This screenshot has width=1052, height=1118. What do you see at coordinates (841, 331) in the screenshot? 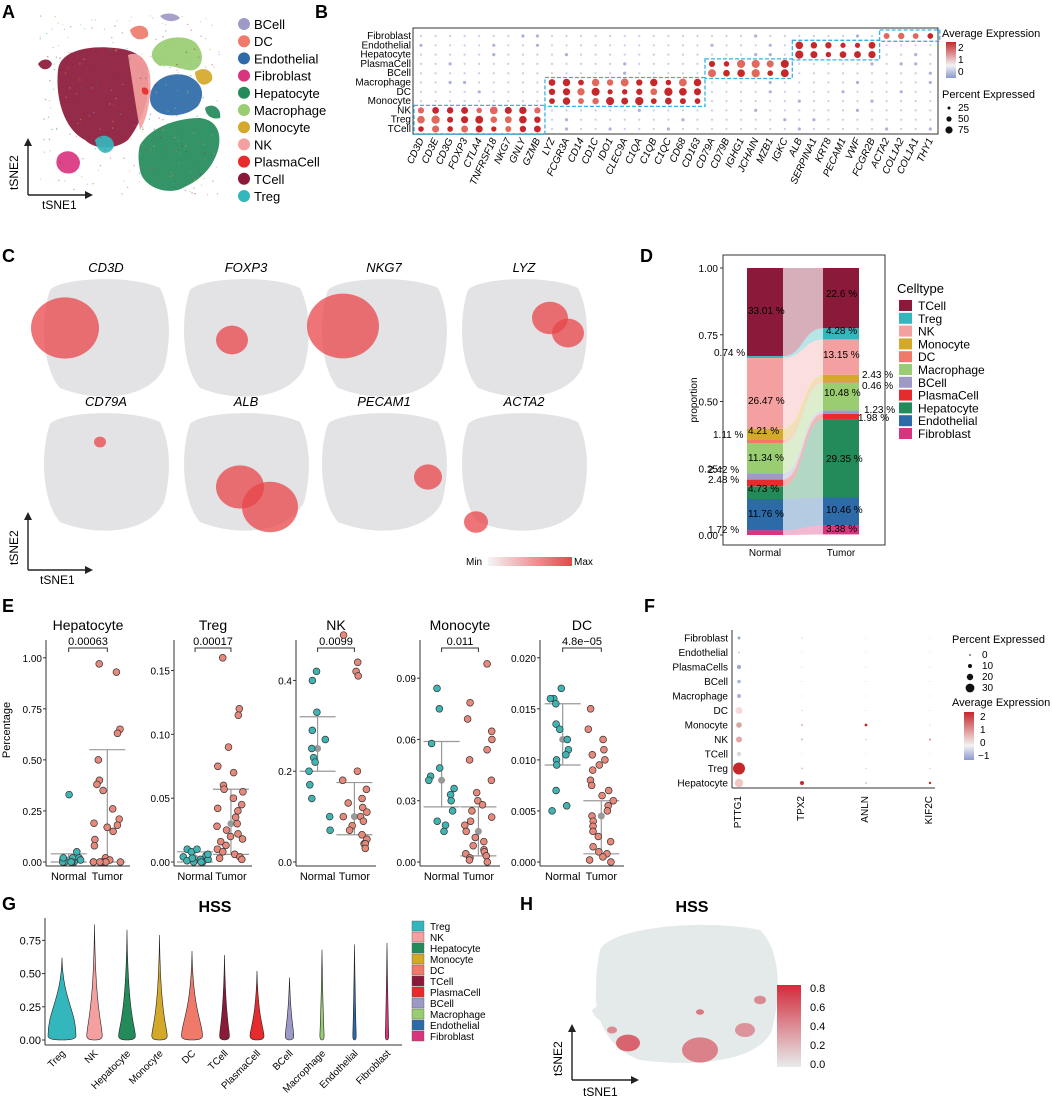
I see `d-label-tumor-treg: 4.28 %` at bounding box center [841, 331].